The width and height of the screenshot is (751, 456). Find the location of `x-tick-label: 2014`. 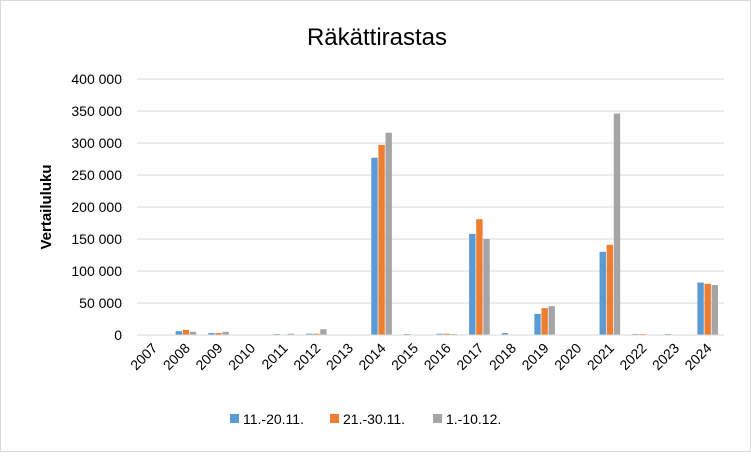

x-tick-label: 2014 is located at coordinates (371, 356).